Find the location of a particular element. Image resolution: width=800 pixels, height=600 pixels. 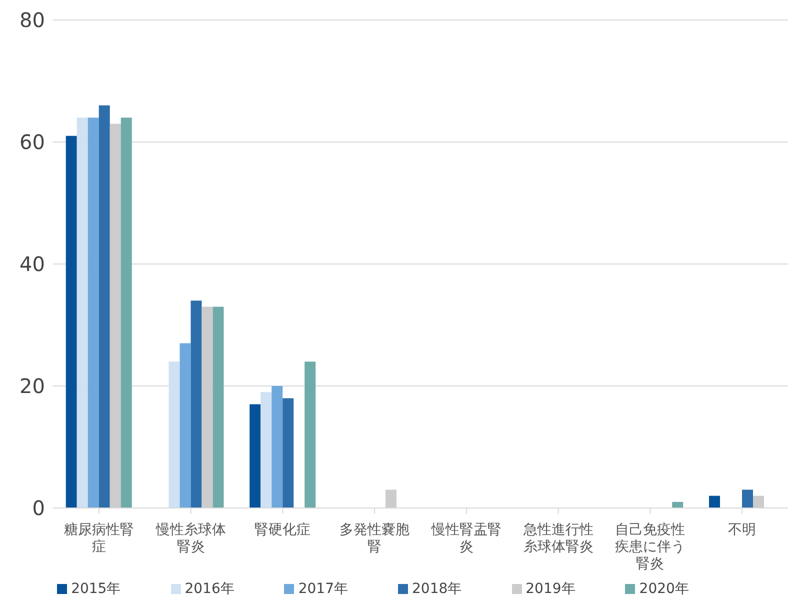

x-tick-label: 腎硬化症 is located at coordinates (283, 530).